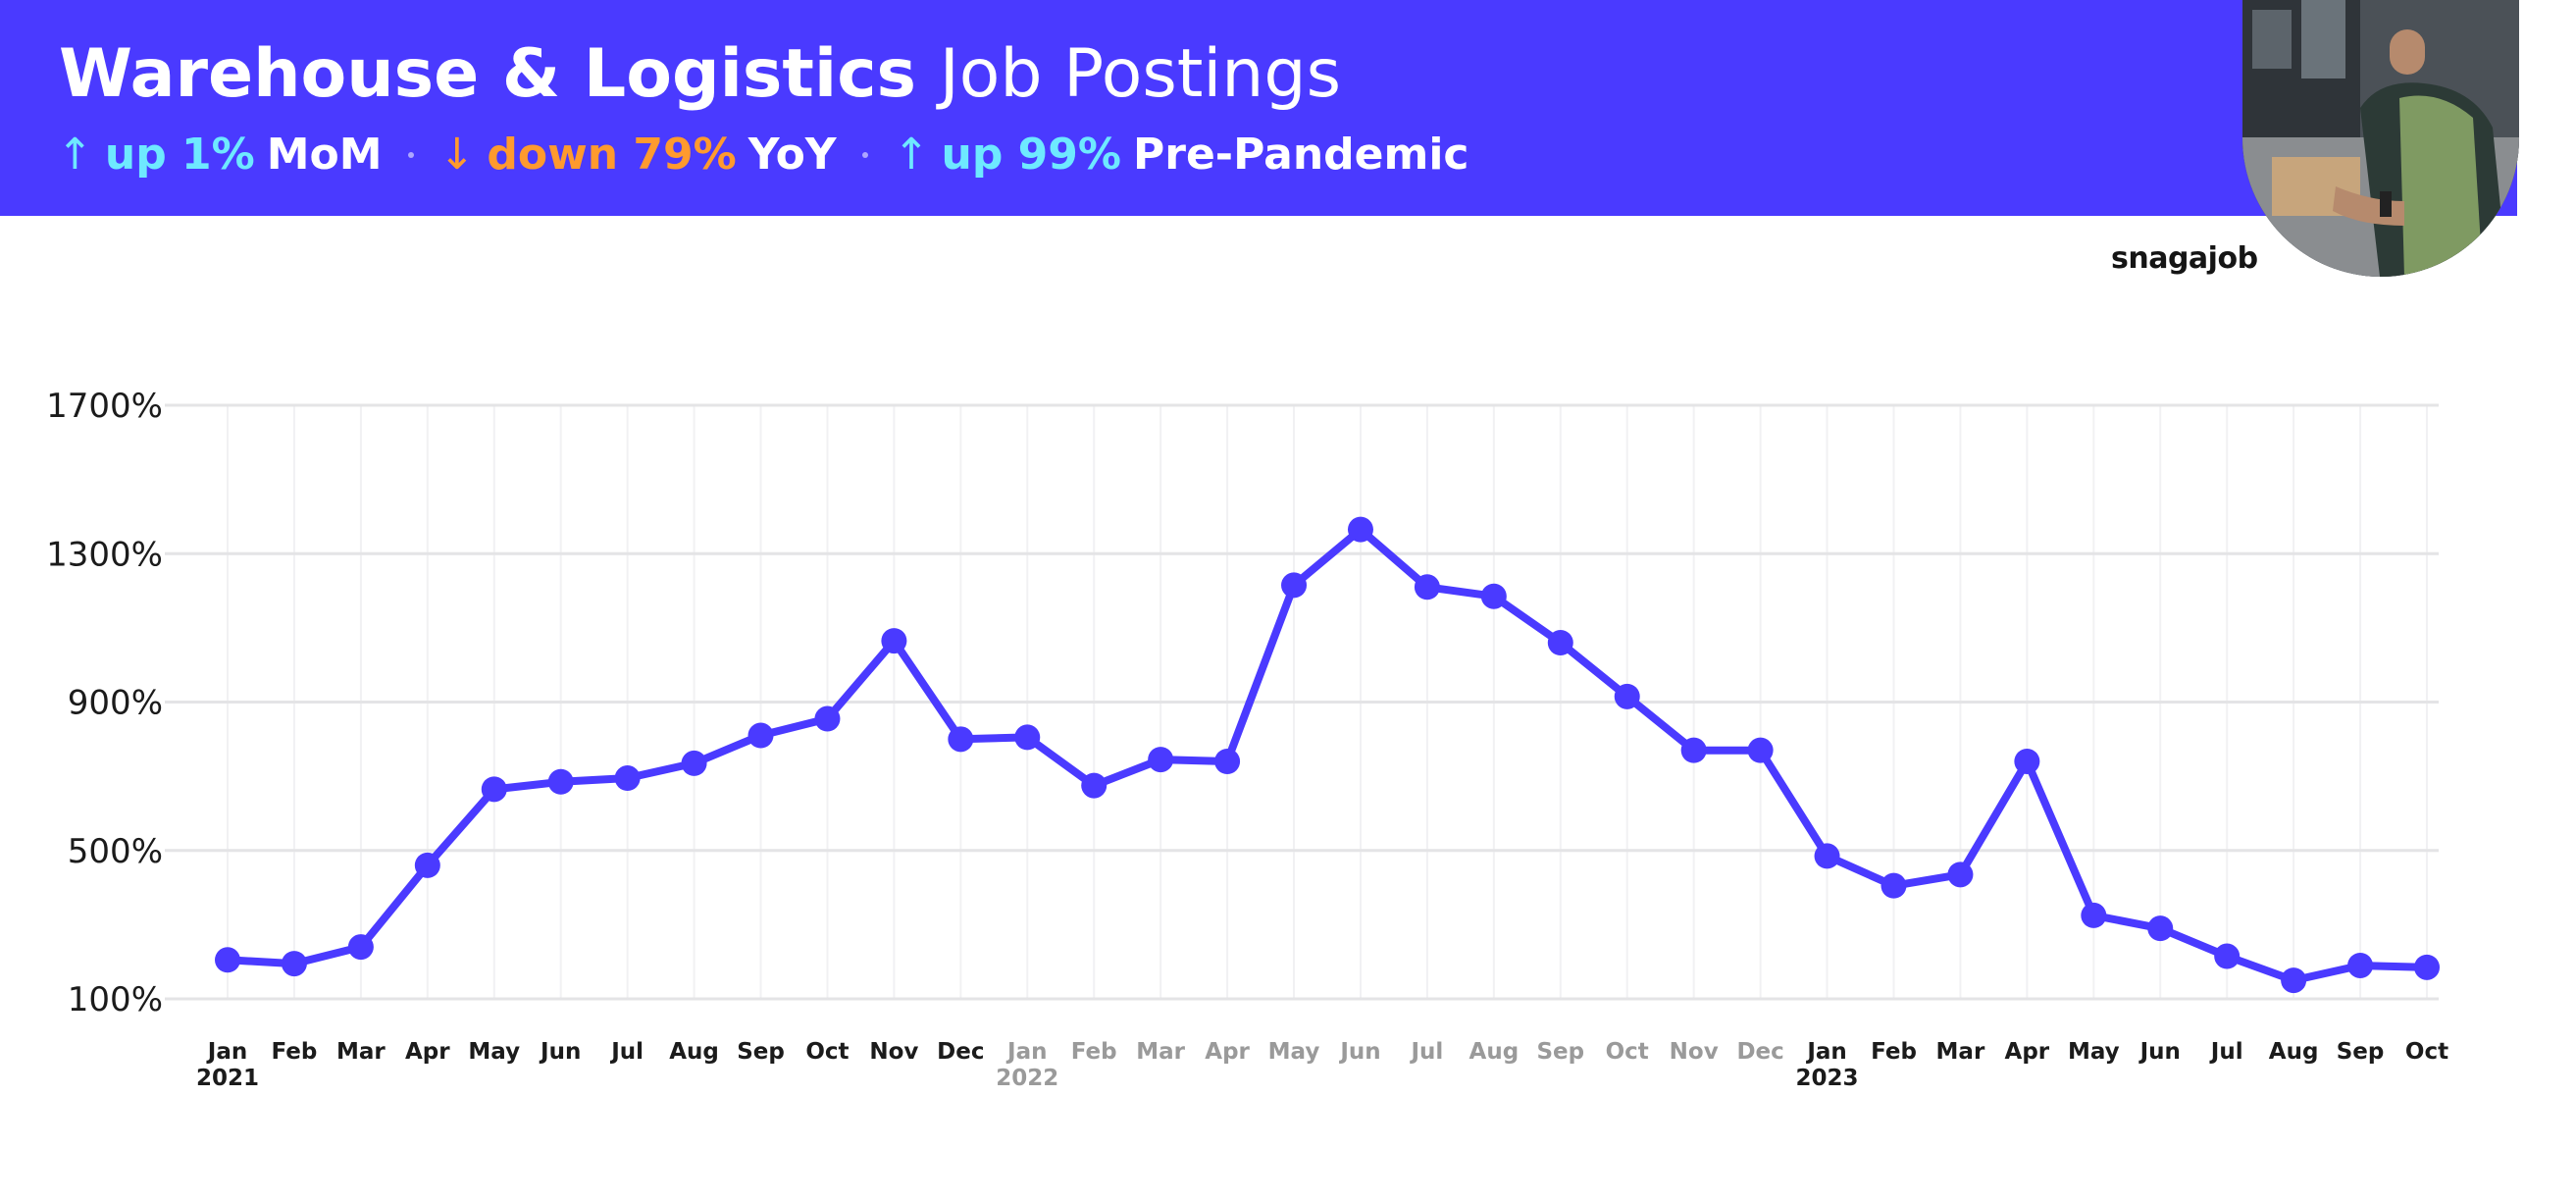 This screenshot has width=2576, height=1201. I want to click on stat-prepandemic-value: up 99%, so click(1031, 155).